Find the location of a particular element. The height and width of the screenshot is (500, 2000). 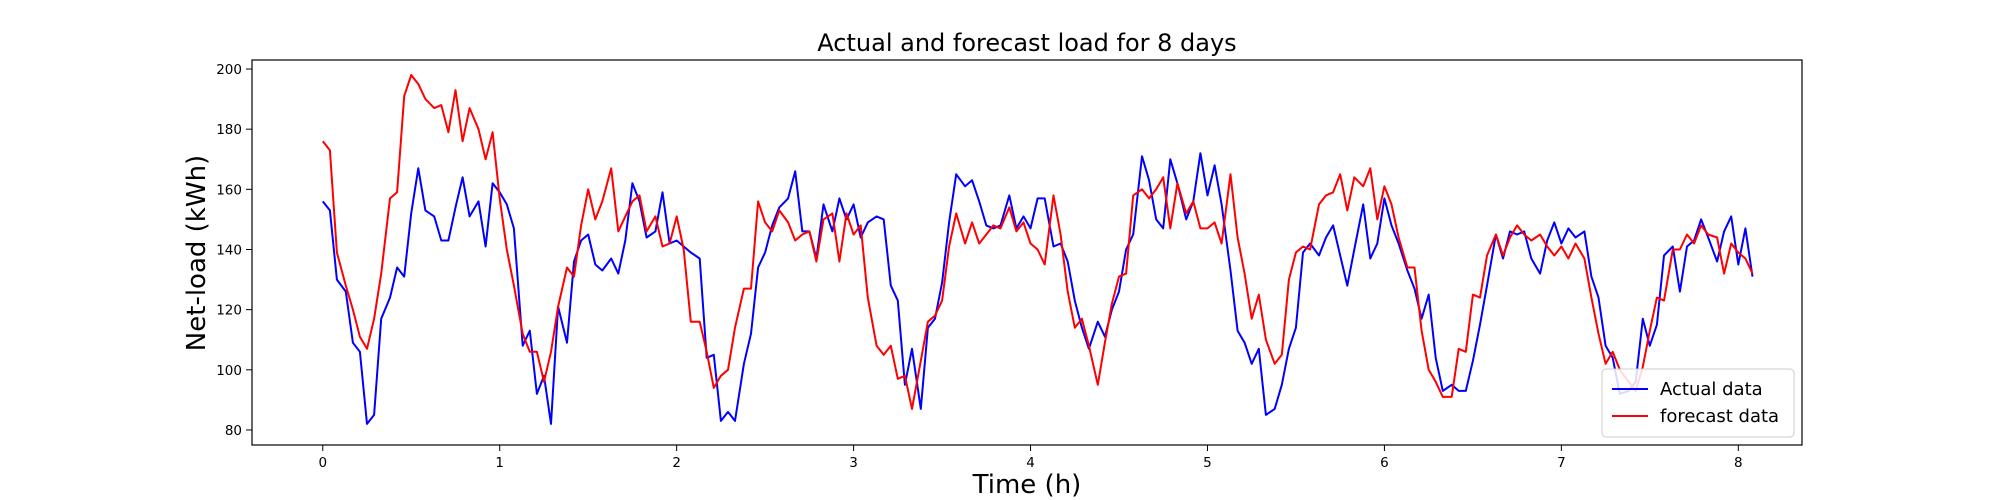

x-tick-label: 3 is located at coordinates (853, 463).